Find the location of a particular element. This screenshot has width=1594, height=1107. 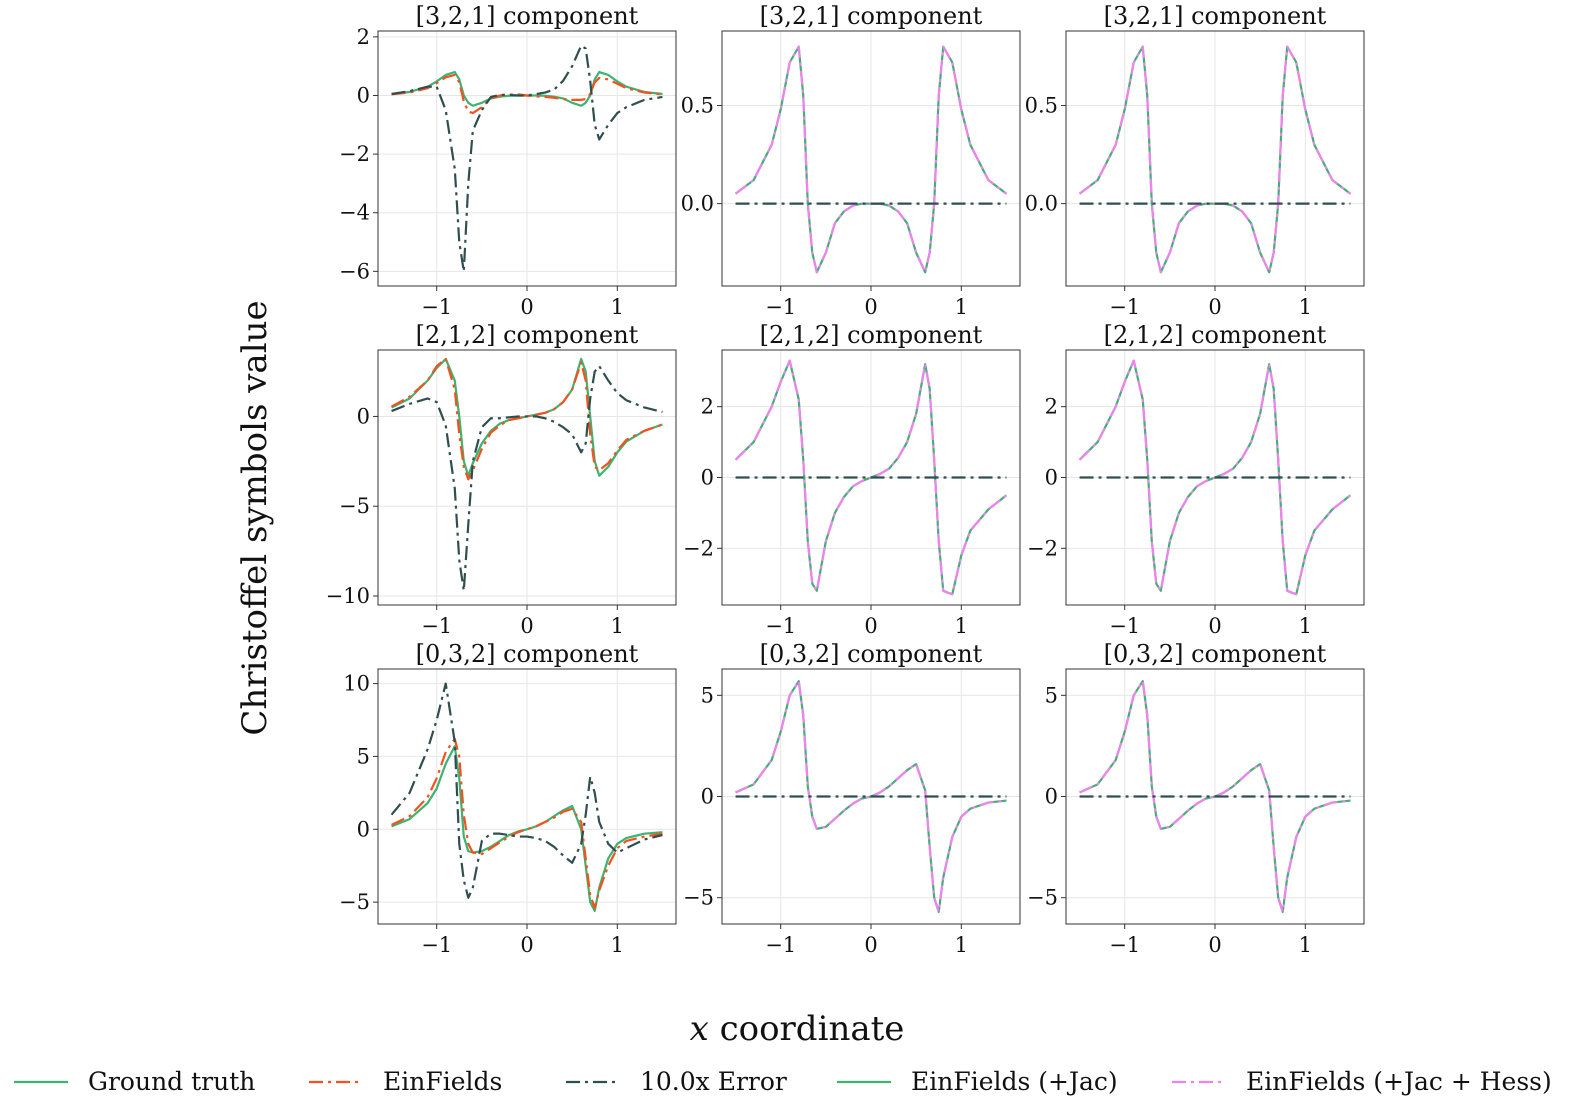

panel-0-1: −1 0 1 0.5 0.0 [3,2,1] component is located at coordinates (851, 160).